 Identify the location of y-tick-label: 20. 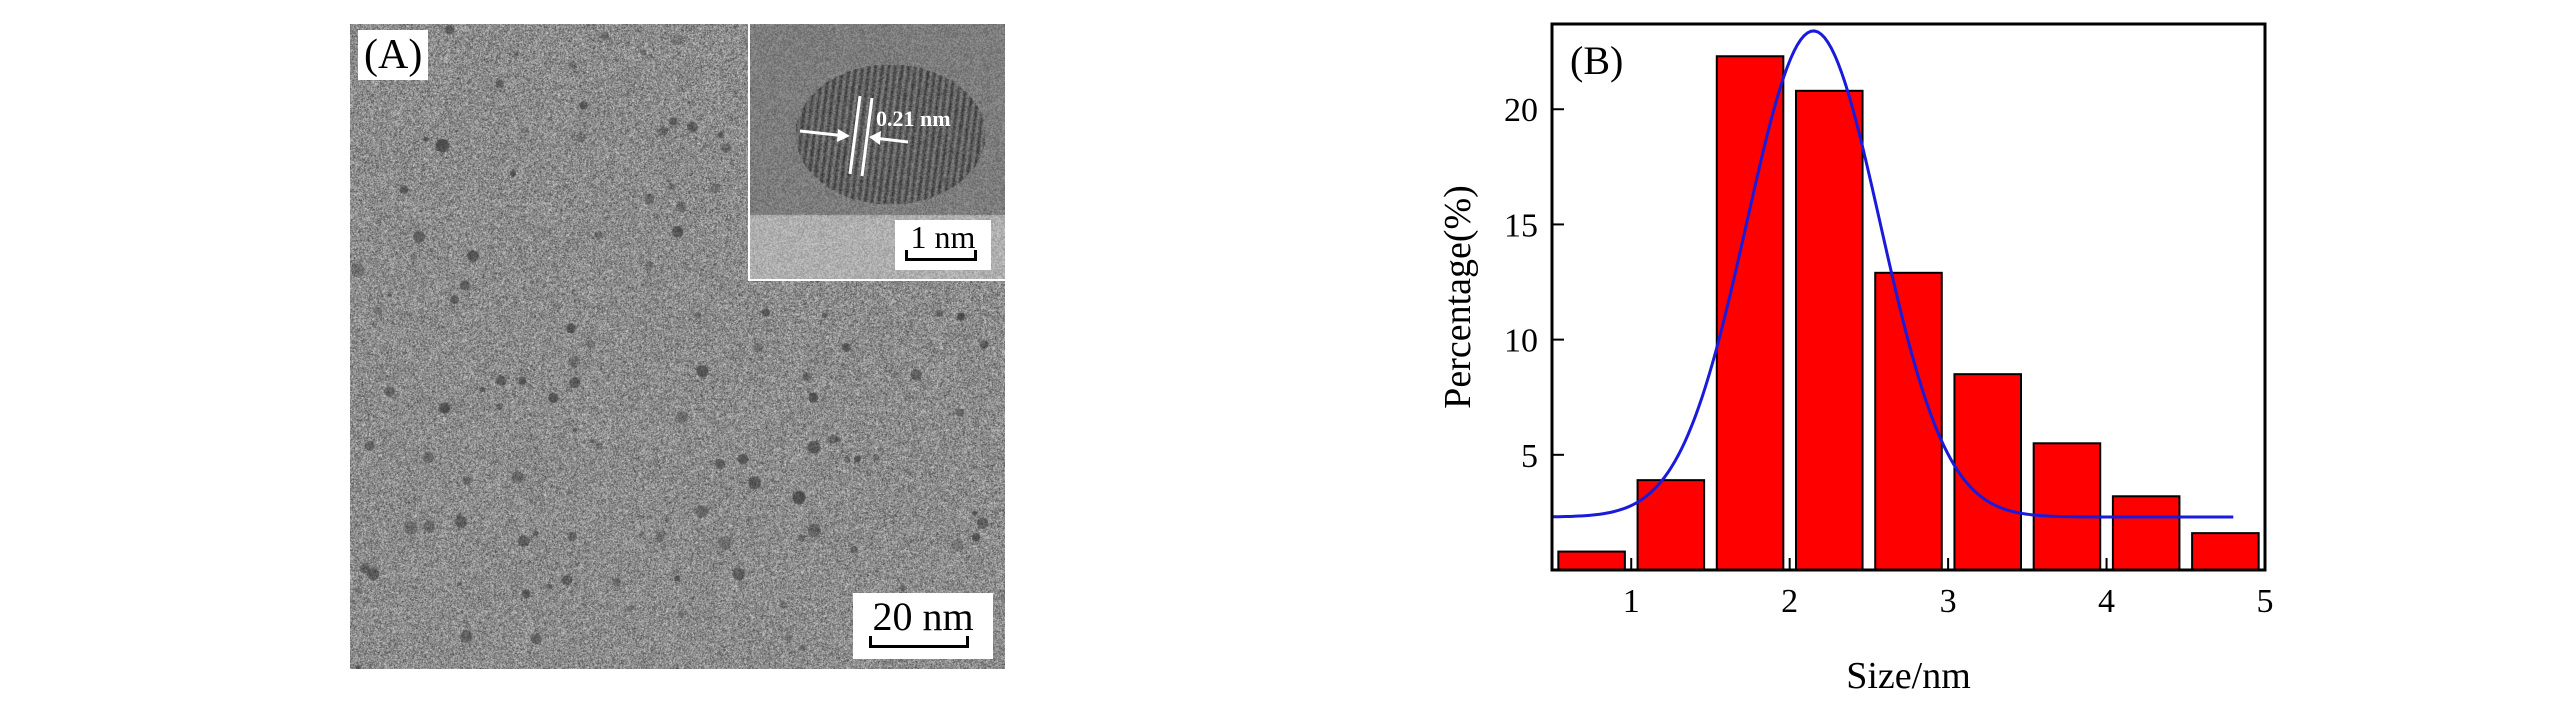
(1521, 110).